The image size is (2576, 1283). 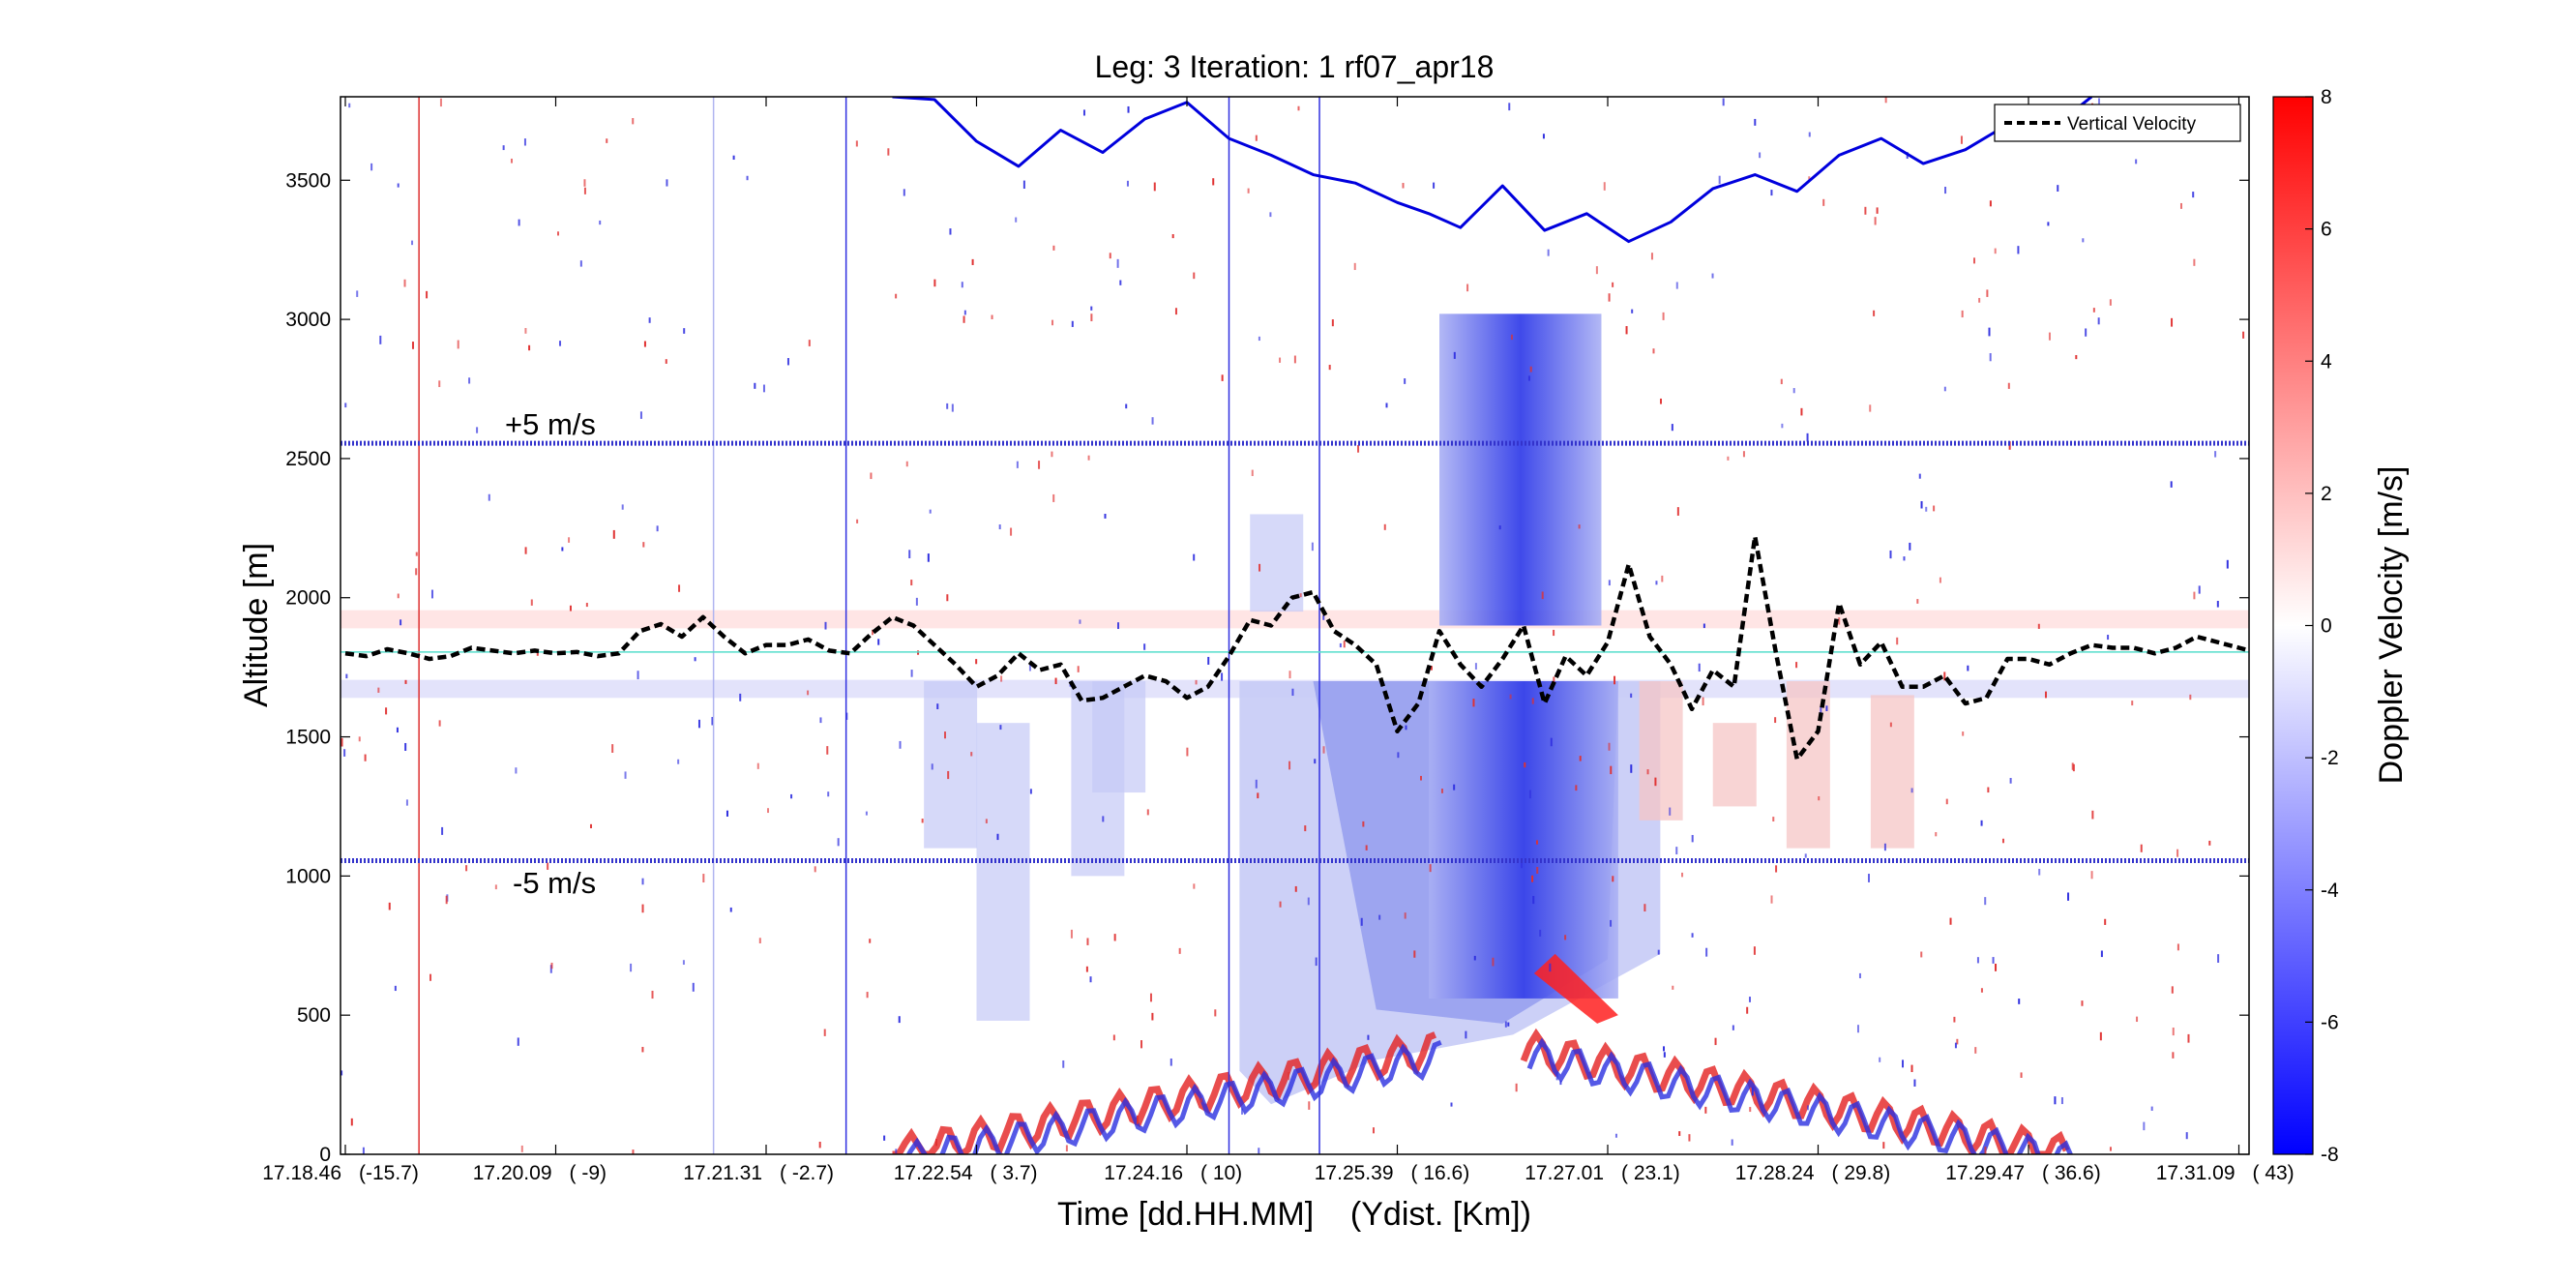 What do you see at coordinates (1492, 170) in the screenshot?
I see `series-line-cloud-top` at bounding box center [1492, 170].